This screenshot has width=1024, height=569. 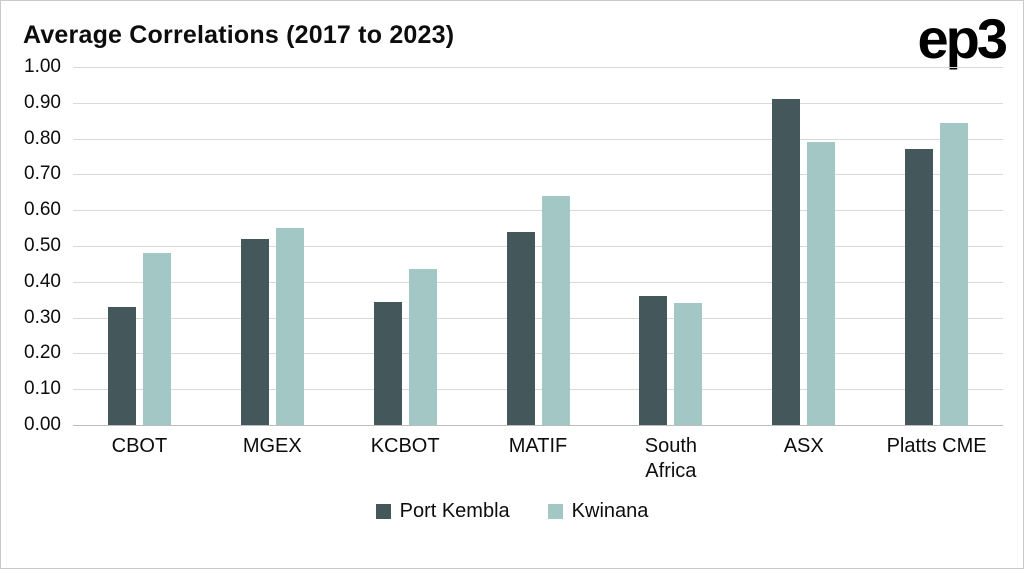 I want to click on y-tick-label: 0.40, so click(x=42, y=281).